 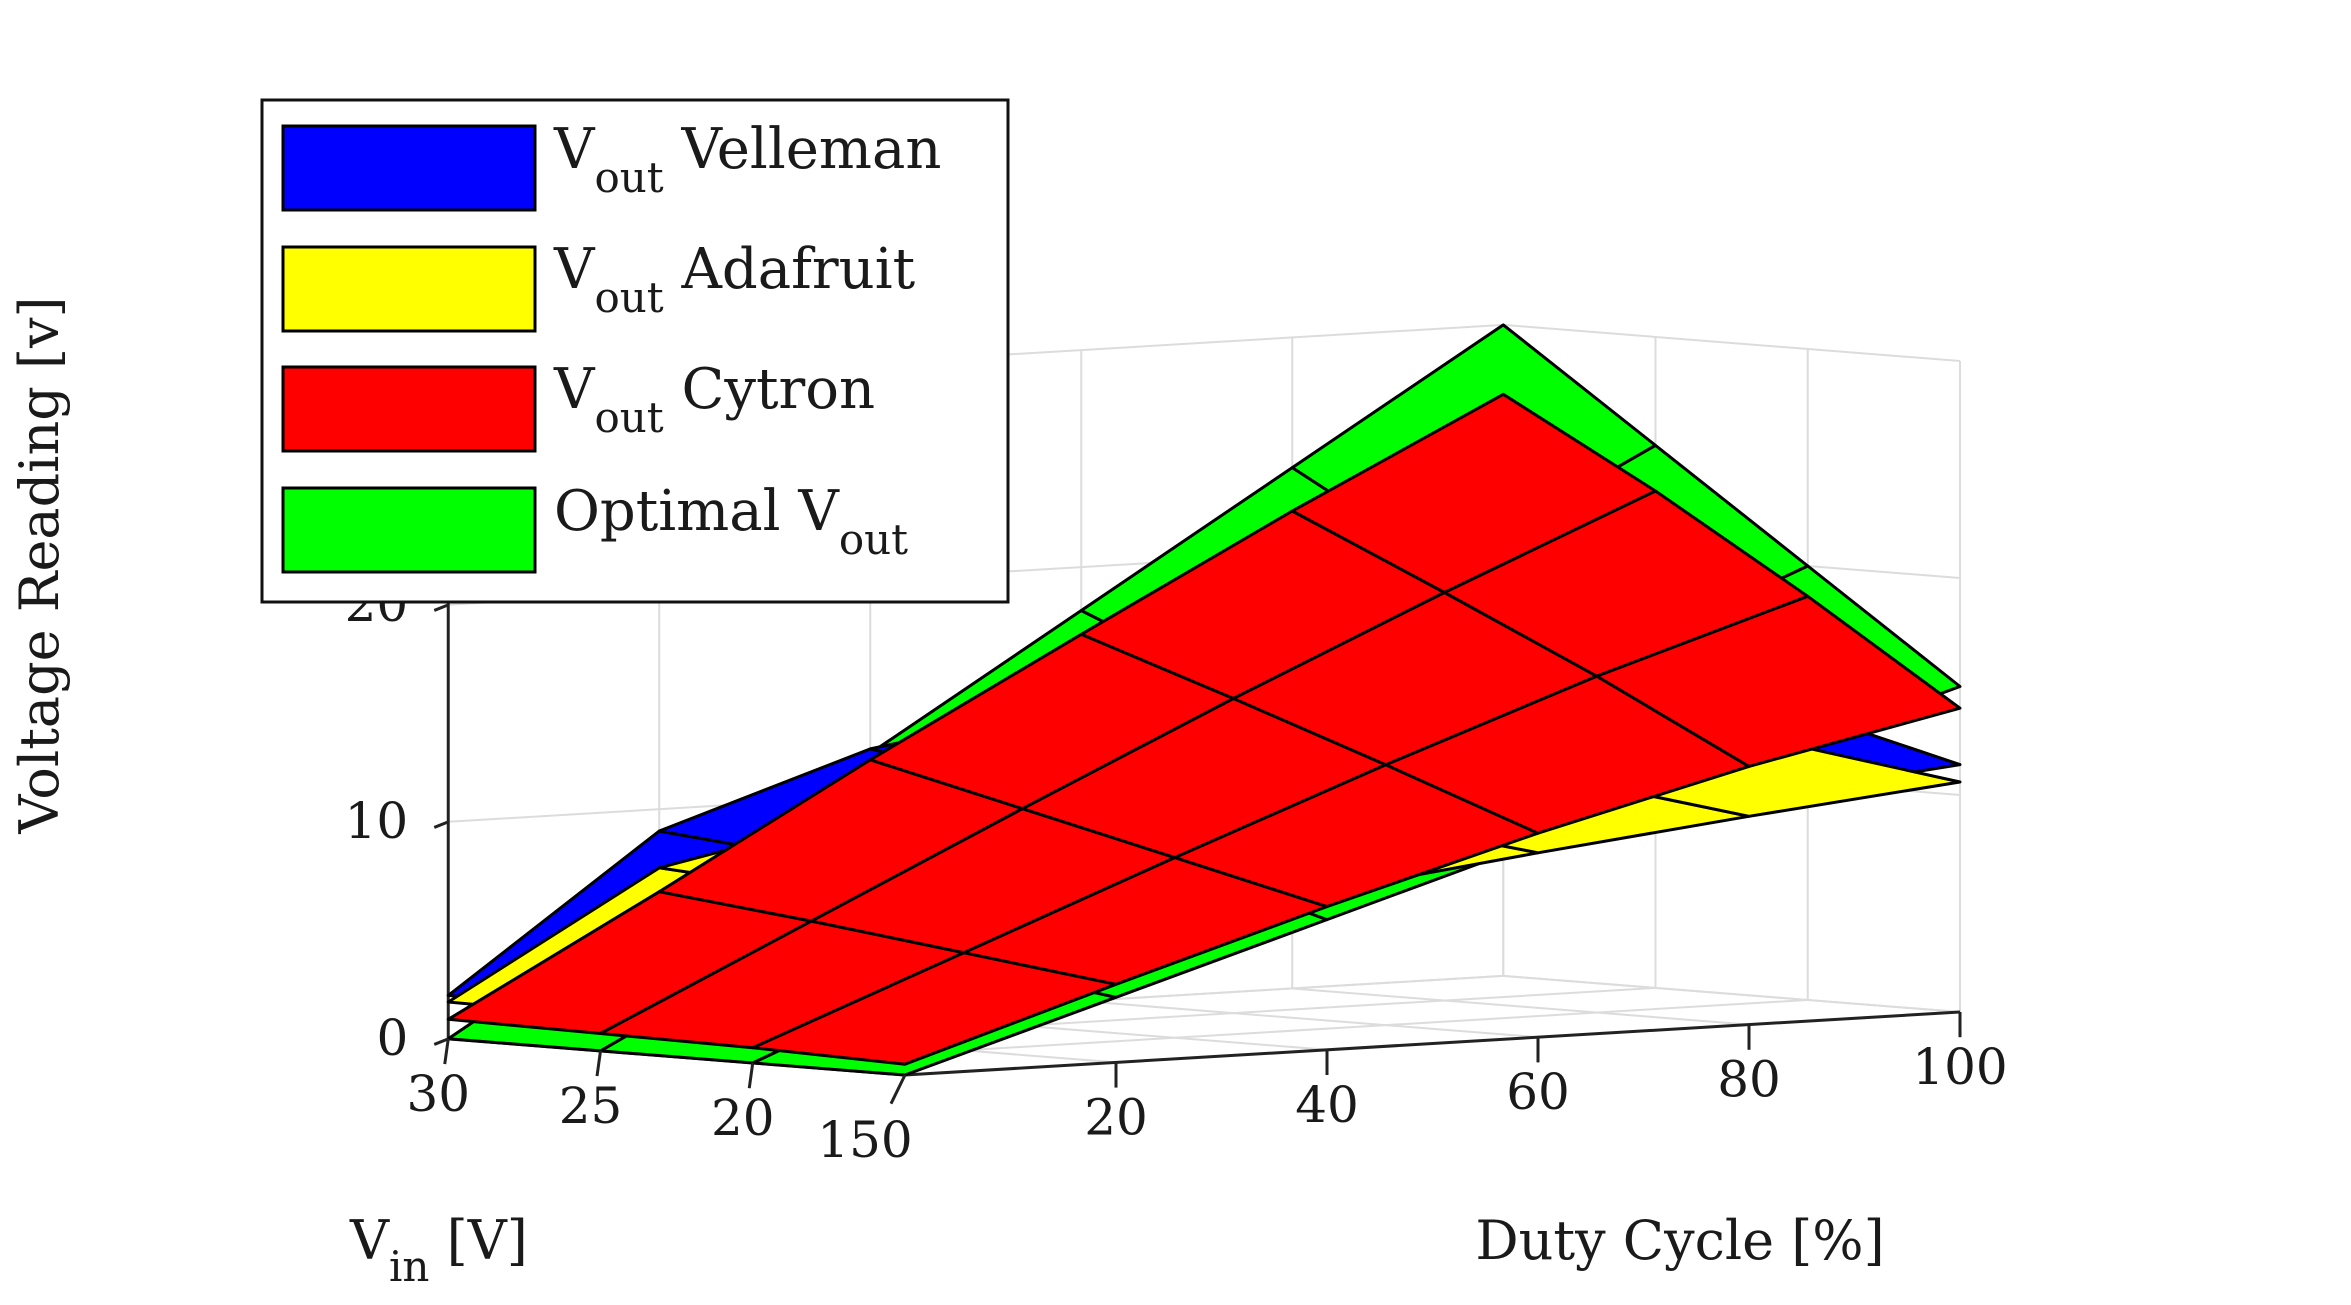 I want to click on x-tick-label: 20, so click(x=1116, y=1117).